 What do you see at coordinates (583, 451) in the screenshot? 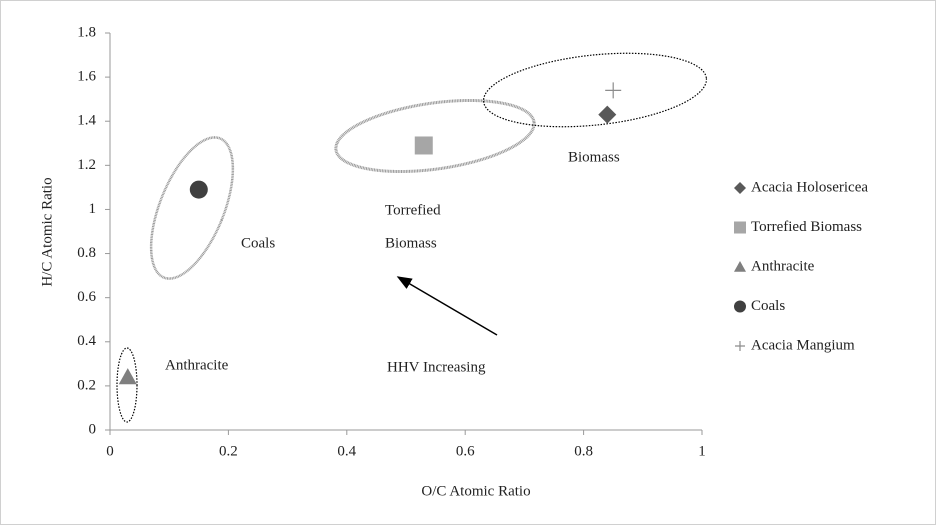
I see `x-tick-label: 0.8` at bounding box center [583, 451].